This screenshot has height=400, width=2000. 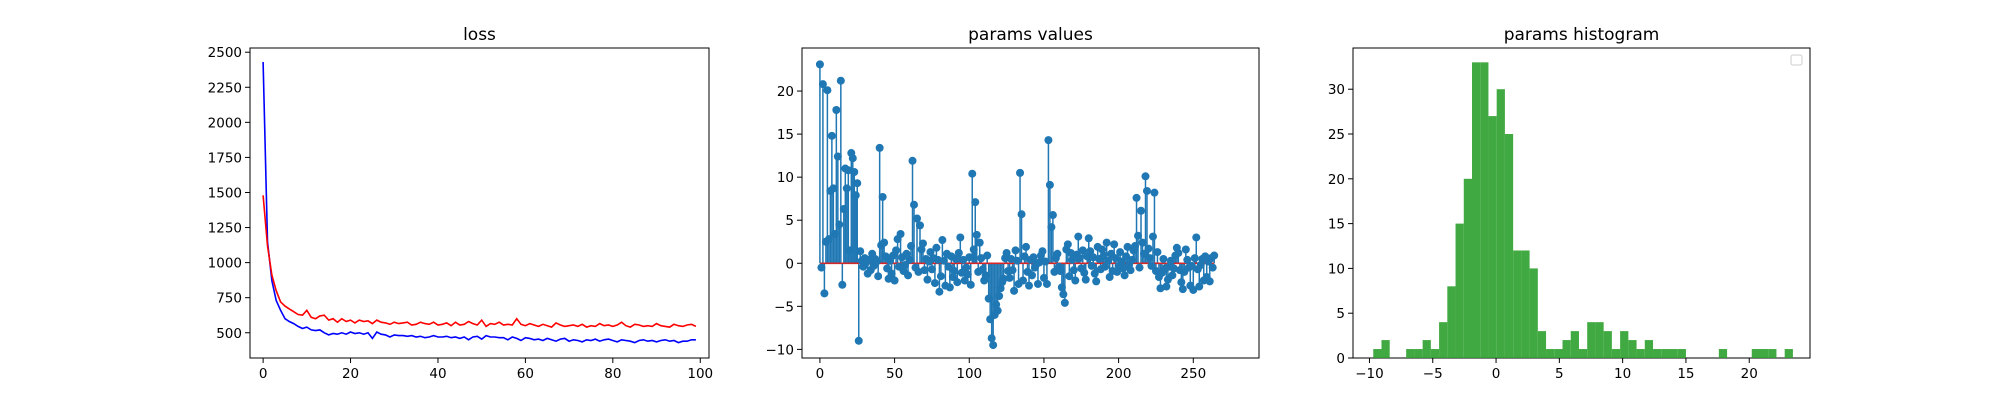 I want to click on y-tick-label: 15, so click(x=1336, y=225).